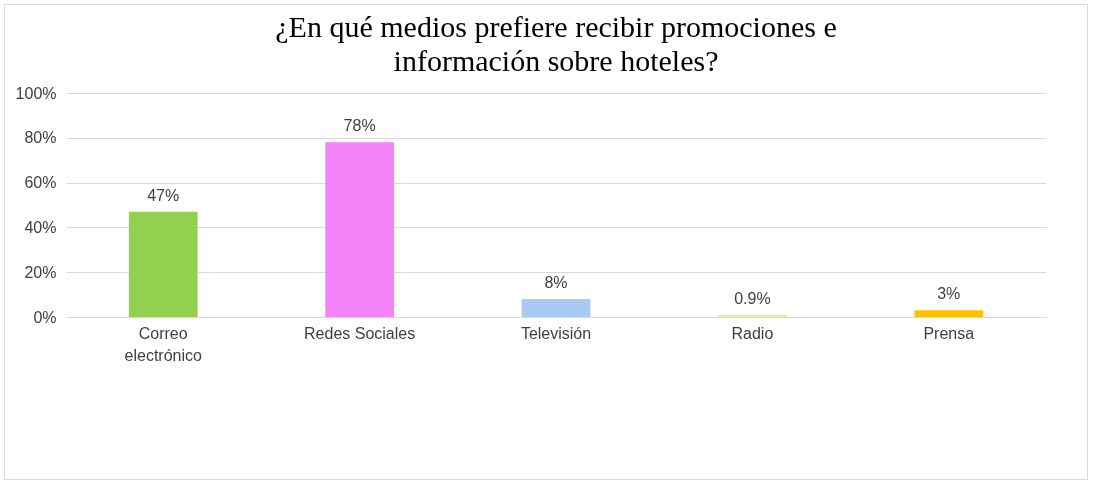  Describe the element at coordinates (359, 126) in the screenshot. I see `data-label: 78%` at that location.